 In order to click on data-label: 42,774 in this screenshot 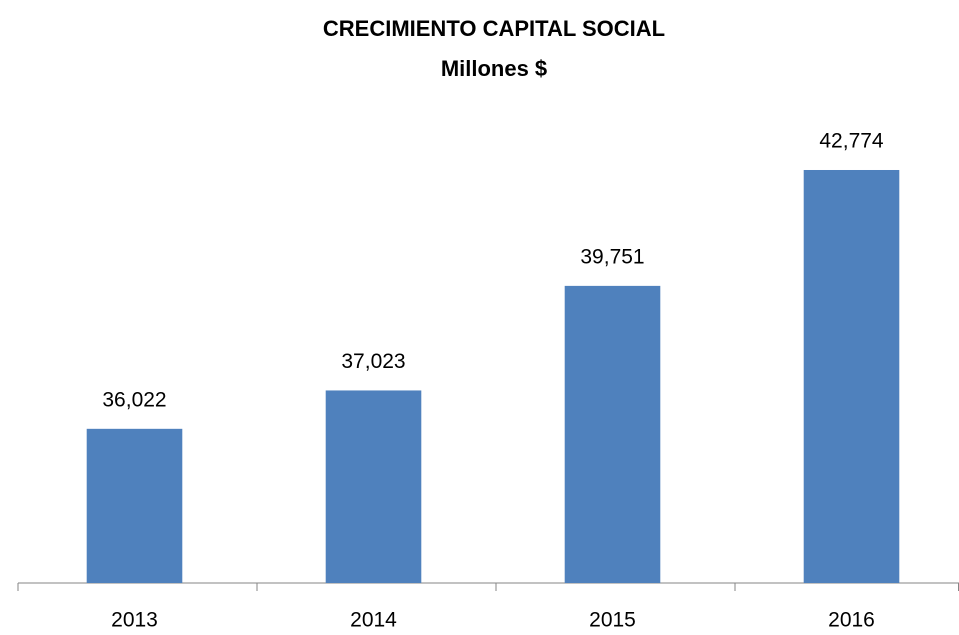, I will do `click(851, 141)`.